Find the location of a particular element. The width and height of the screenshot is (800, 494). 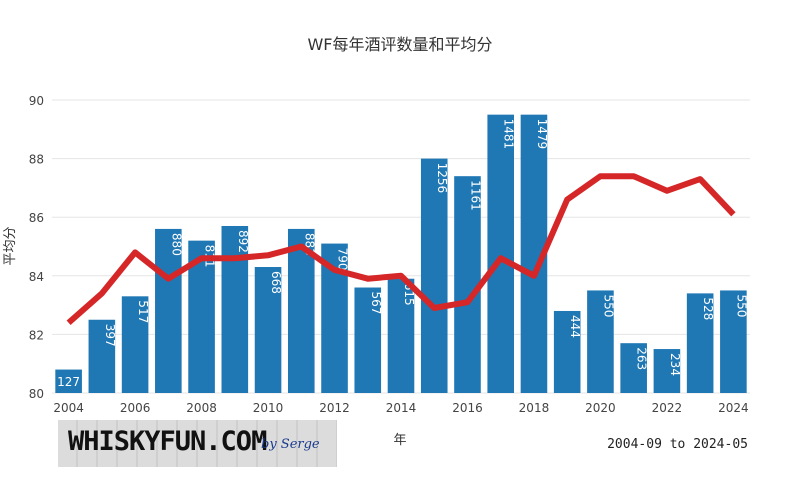

bar-data-label: 892 is located at coordinates (243, 241).